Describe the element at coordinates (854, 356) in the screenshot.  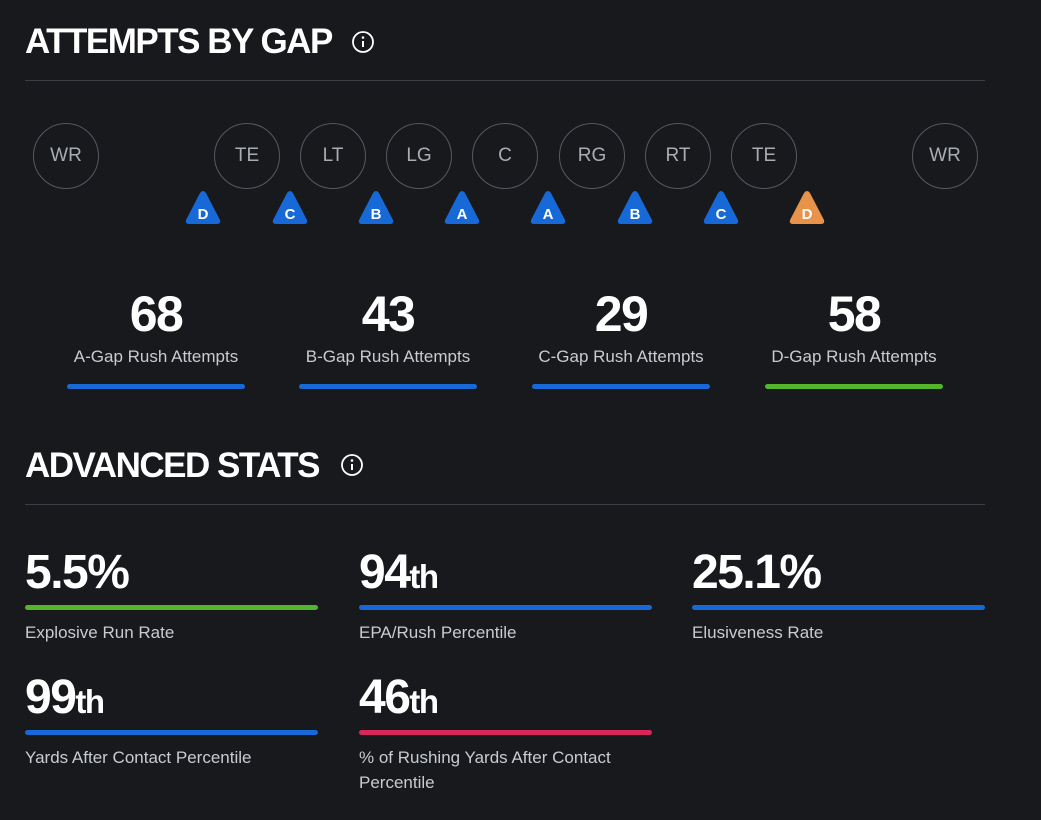
I see `gap-count-label: D-Gap Rush Attempts` at that location.